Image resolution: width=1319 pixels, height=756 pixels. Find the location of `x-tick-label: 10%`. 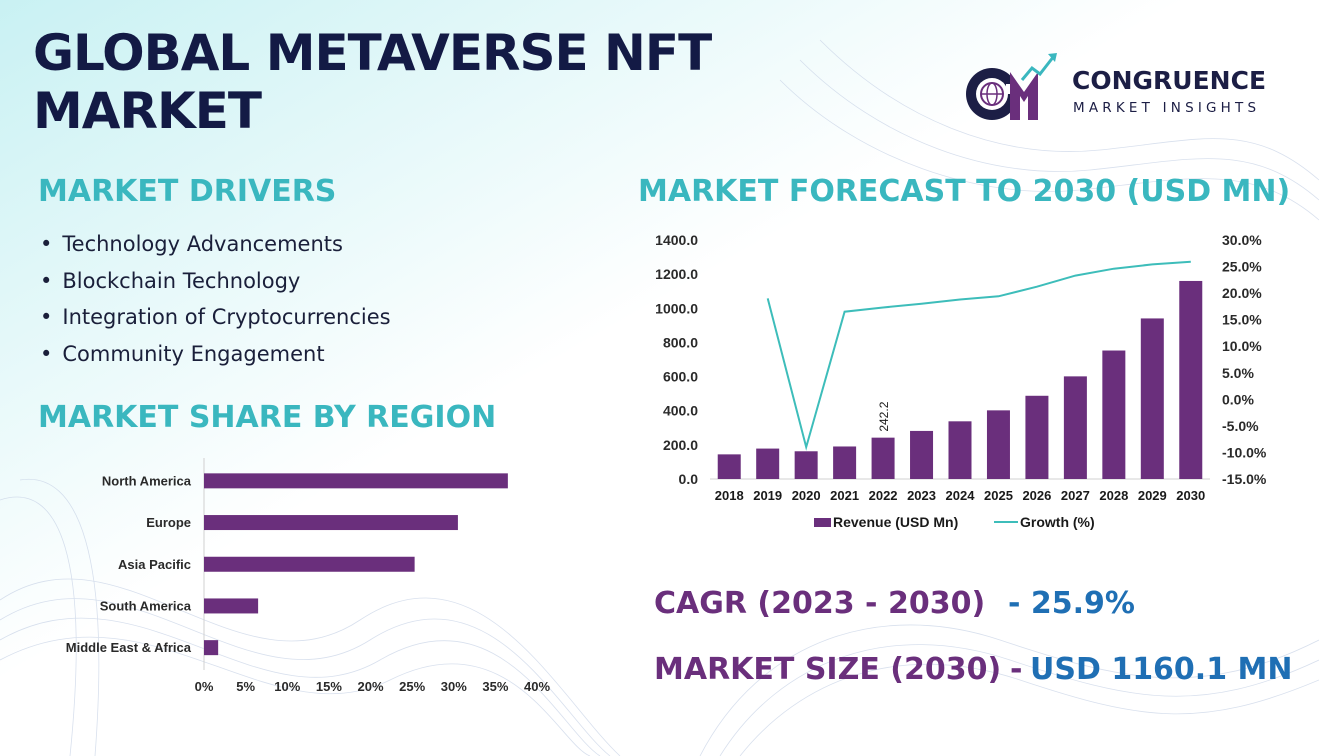

x-tick-label: 10% is located at coordinates (287, 686).